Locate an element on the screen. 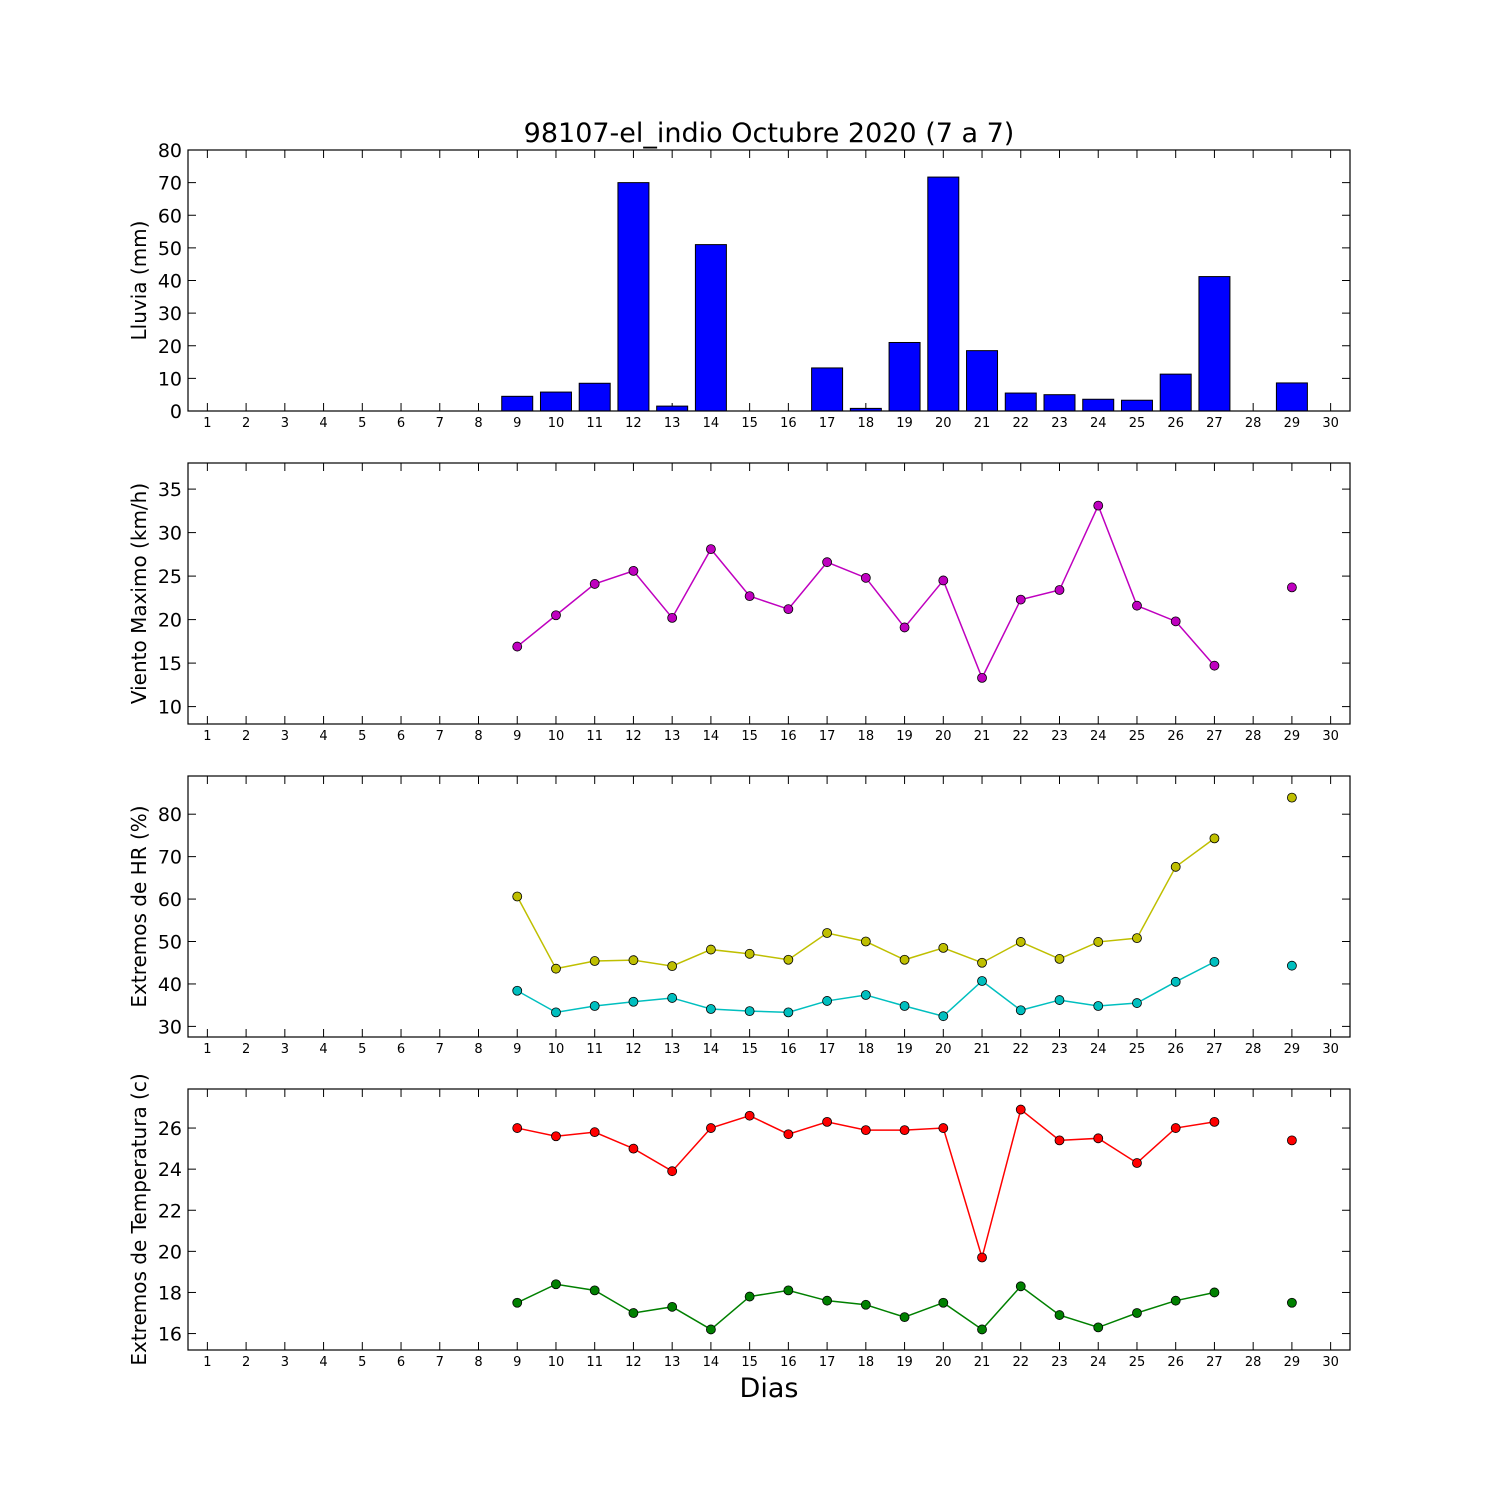  y-tick-label: 22 is located at coordinates (170, 1211).